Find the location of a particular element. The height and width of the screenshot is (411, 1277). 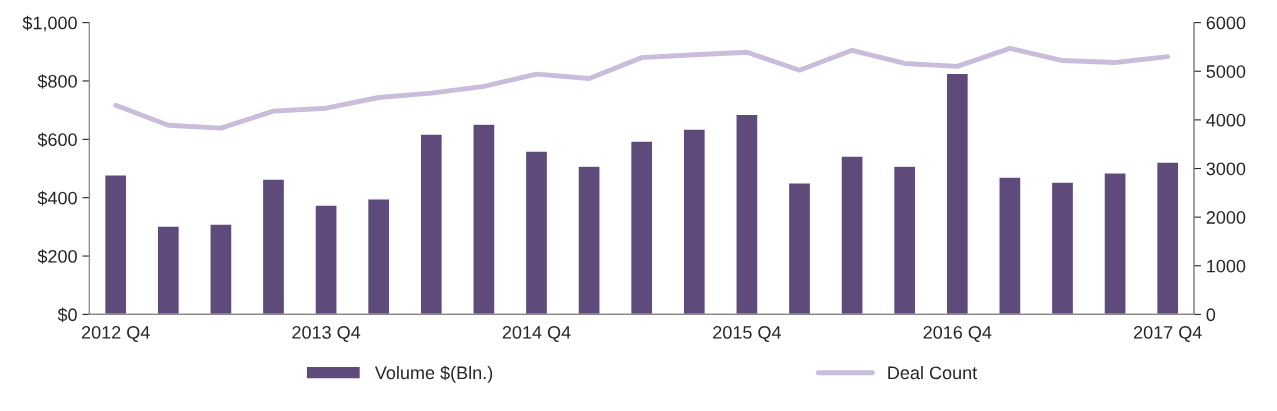

y2-tick-label: 5000 is located at coordinates (1226, 71).